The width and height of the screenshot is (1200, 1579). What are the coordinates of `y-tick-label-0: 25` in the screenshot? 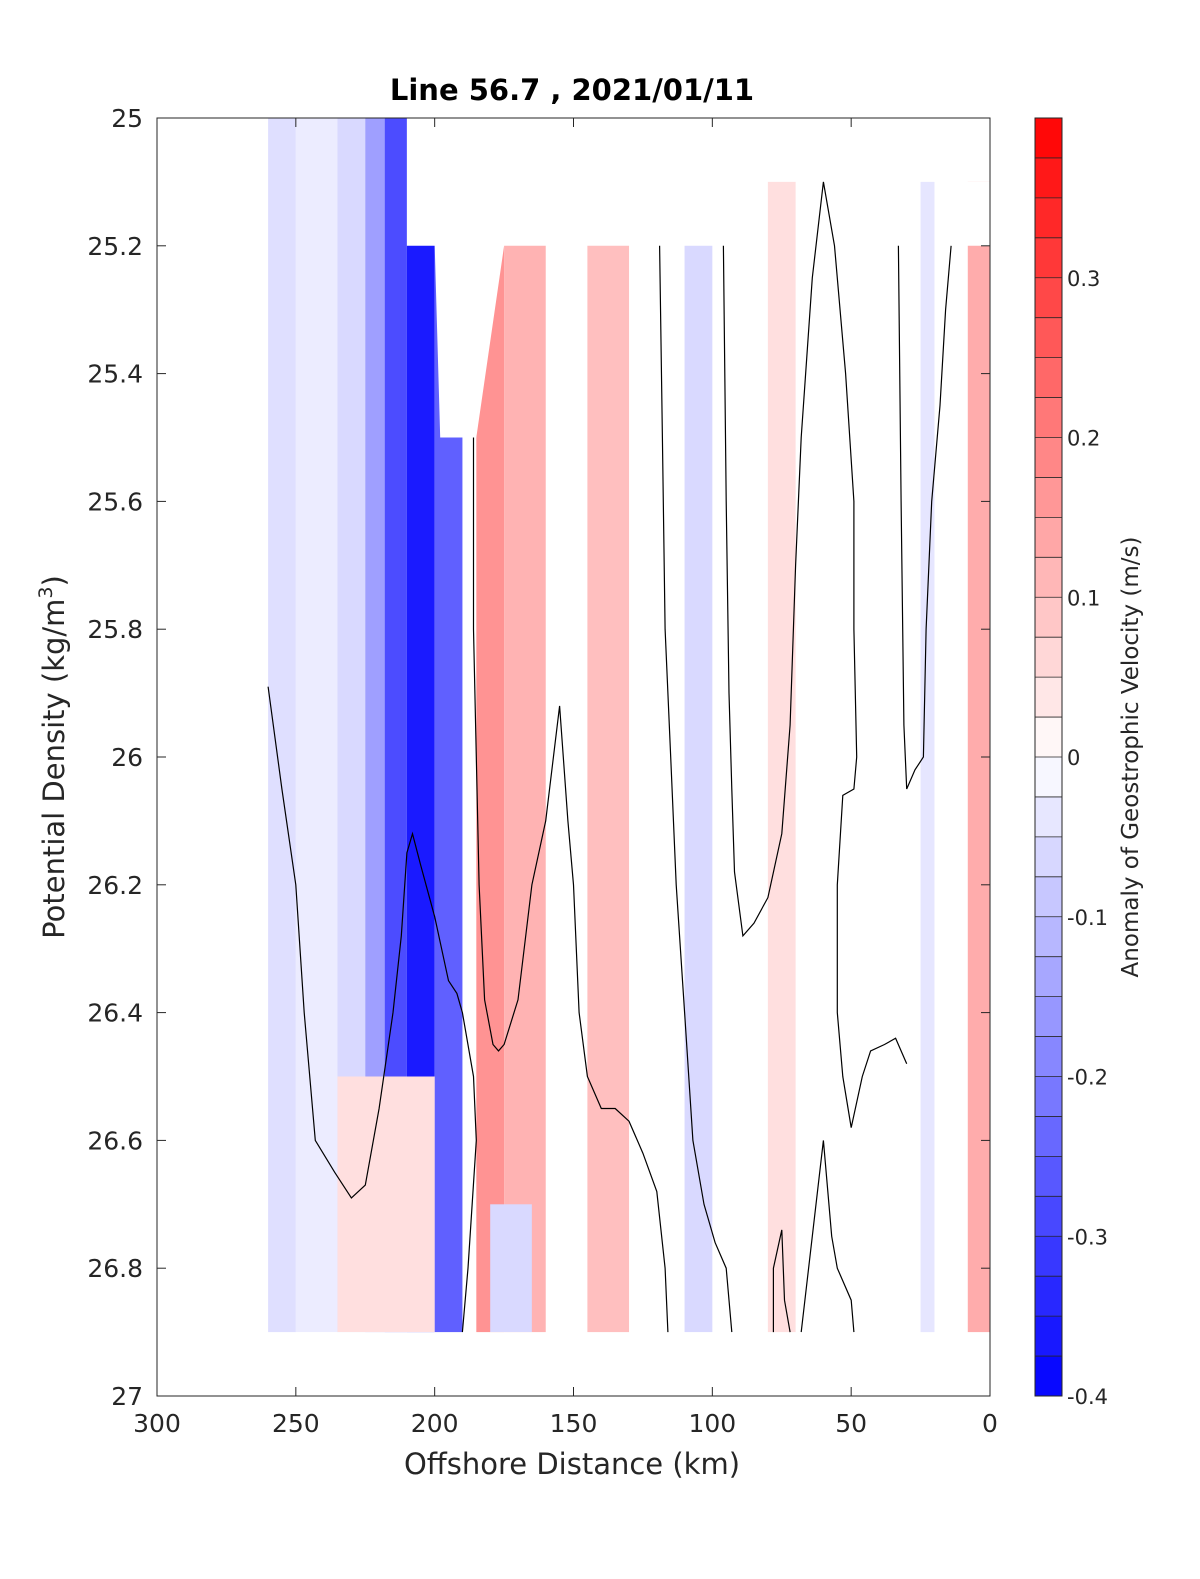 It's located at (127, 118).